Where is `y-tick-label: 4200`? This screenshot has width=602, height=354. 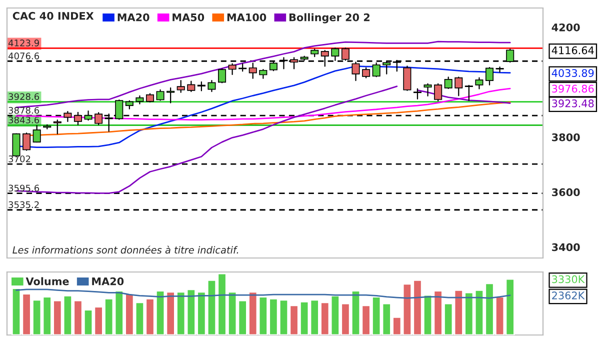 y-tick-label: 4200 is located at coordinates (566, 27).